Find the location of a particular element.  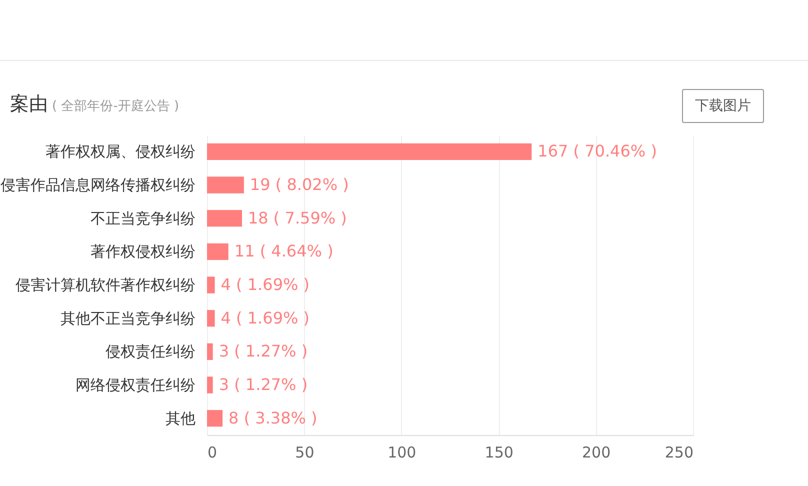

data-label: 19 ( 8.02% ) is located at coordinates (299, 184).